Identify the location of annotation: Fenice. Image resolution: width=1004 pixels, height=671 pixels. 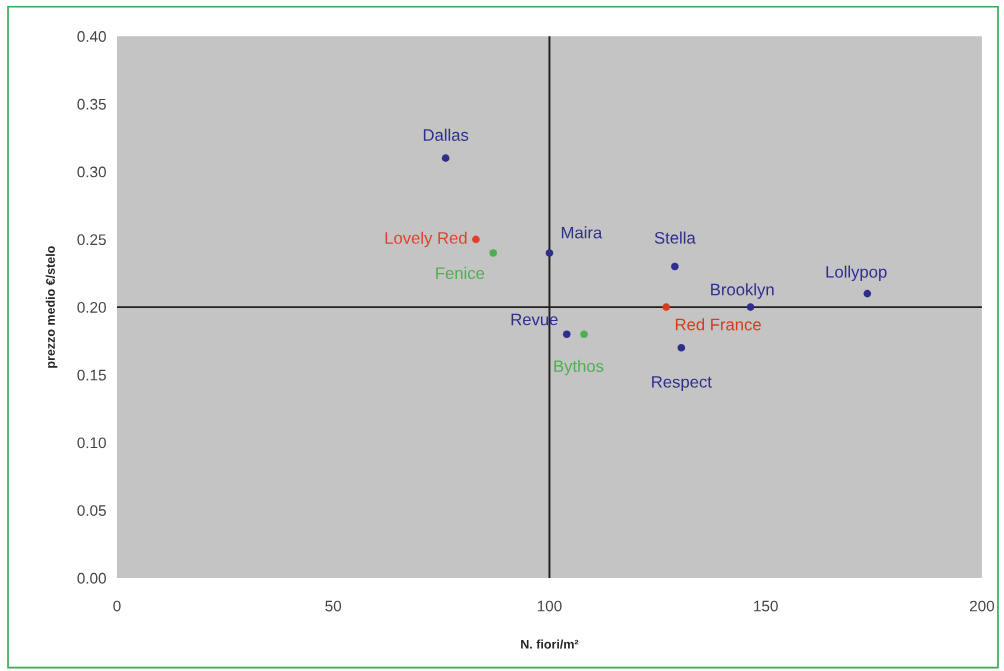
(460, 273).